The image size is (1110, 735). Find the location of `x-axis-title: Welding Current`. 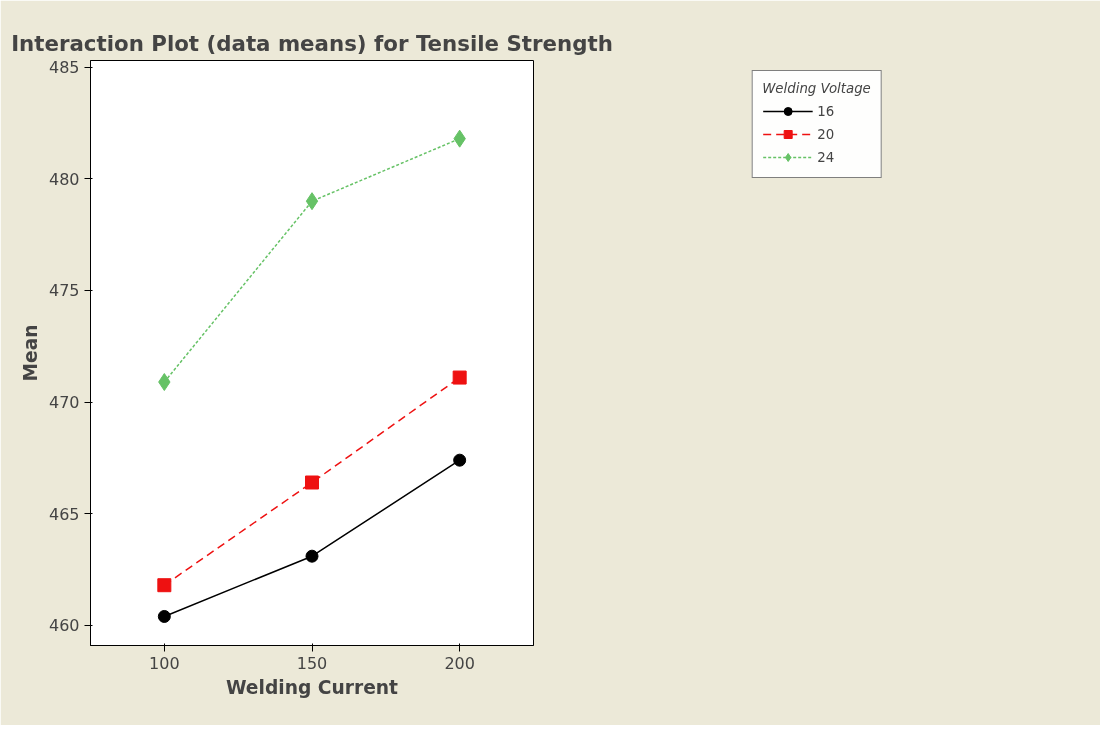

x-axis-title: Welding Current is located at coordinates (312, 687).